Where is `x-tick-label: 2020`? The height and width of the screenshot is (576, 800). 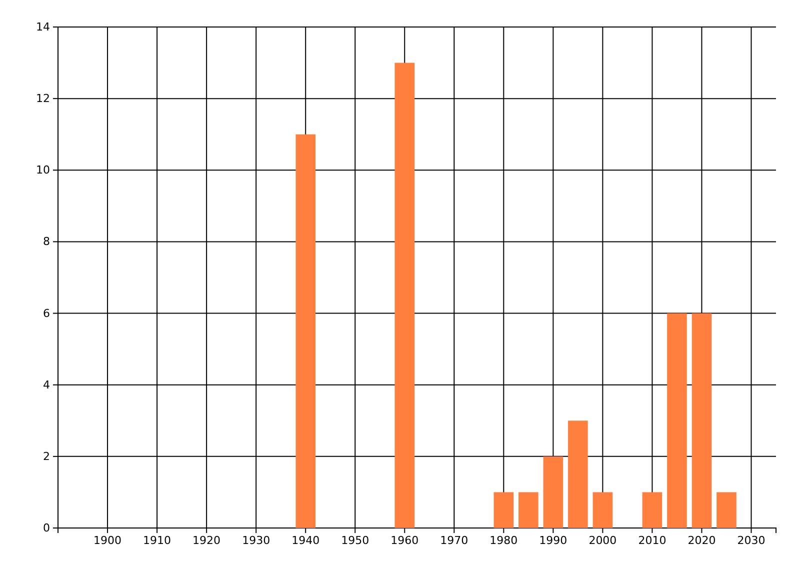 x-tick-label: 2020 is located at coordinates (702, 540).